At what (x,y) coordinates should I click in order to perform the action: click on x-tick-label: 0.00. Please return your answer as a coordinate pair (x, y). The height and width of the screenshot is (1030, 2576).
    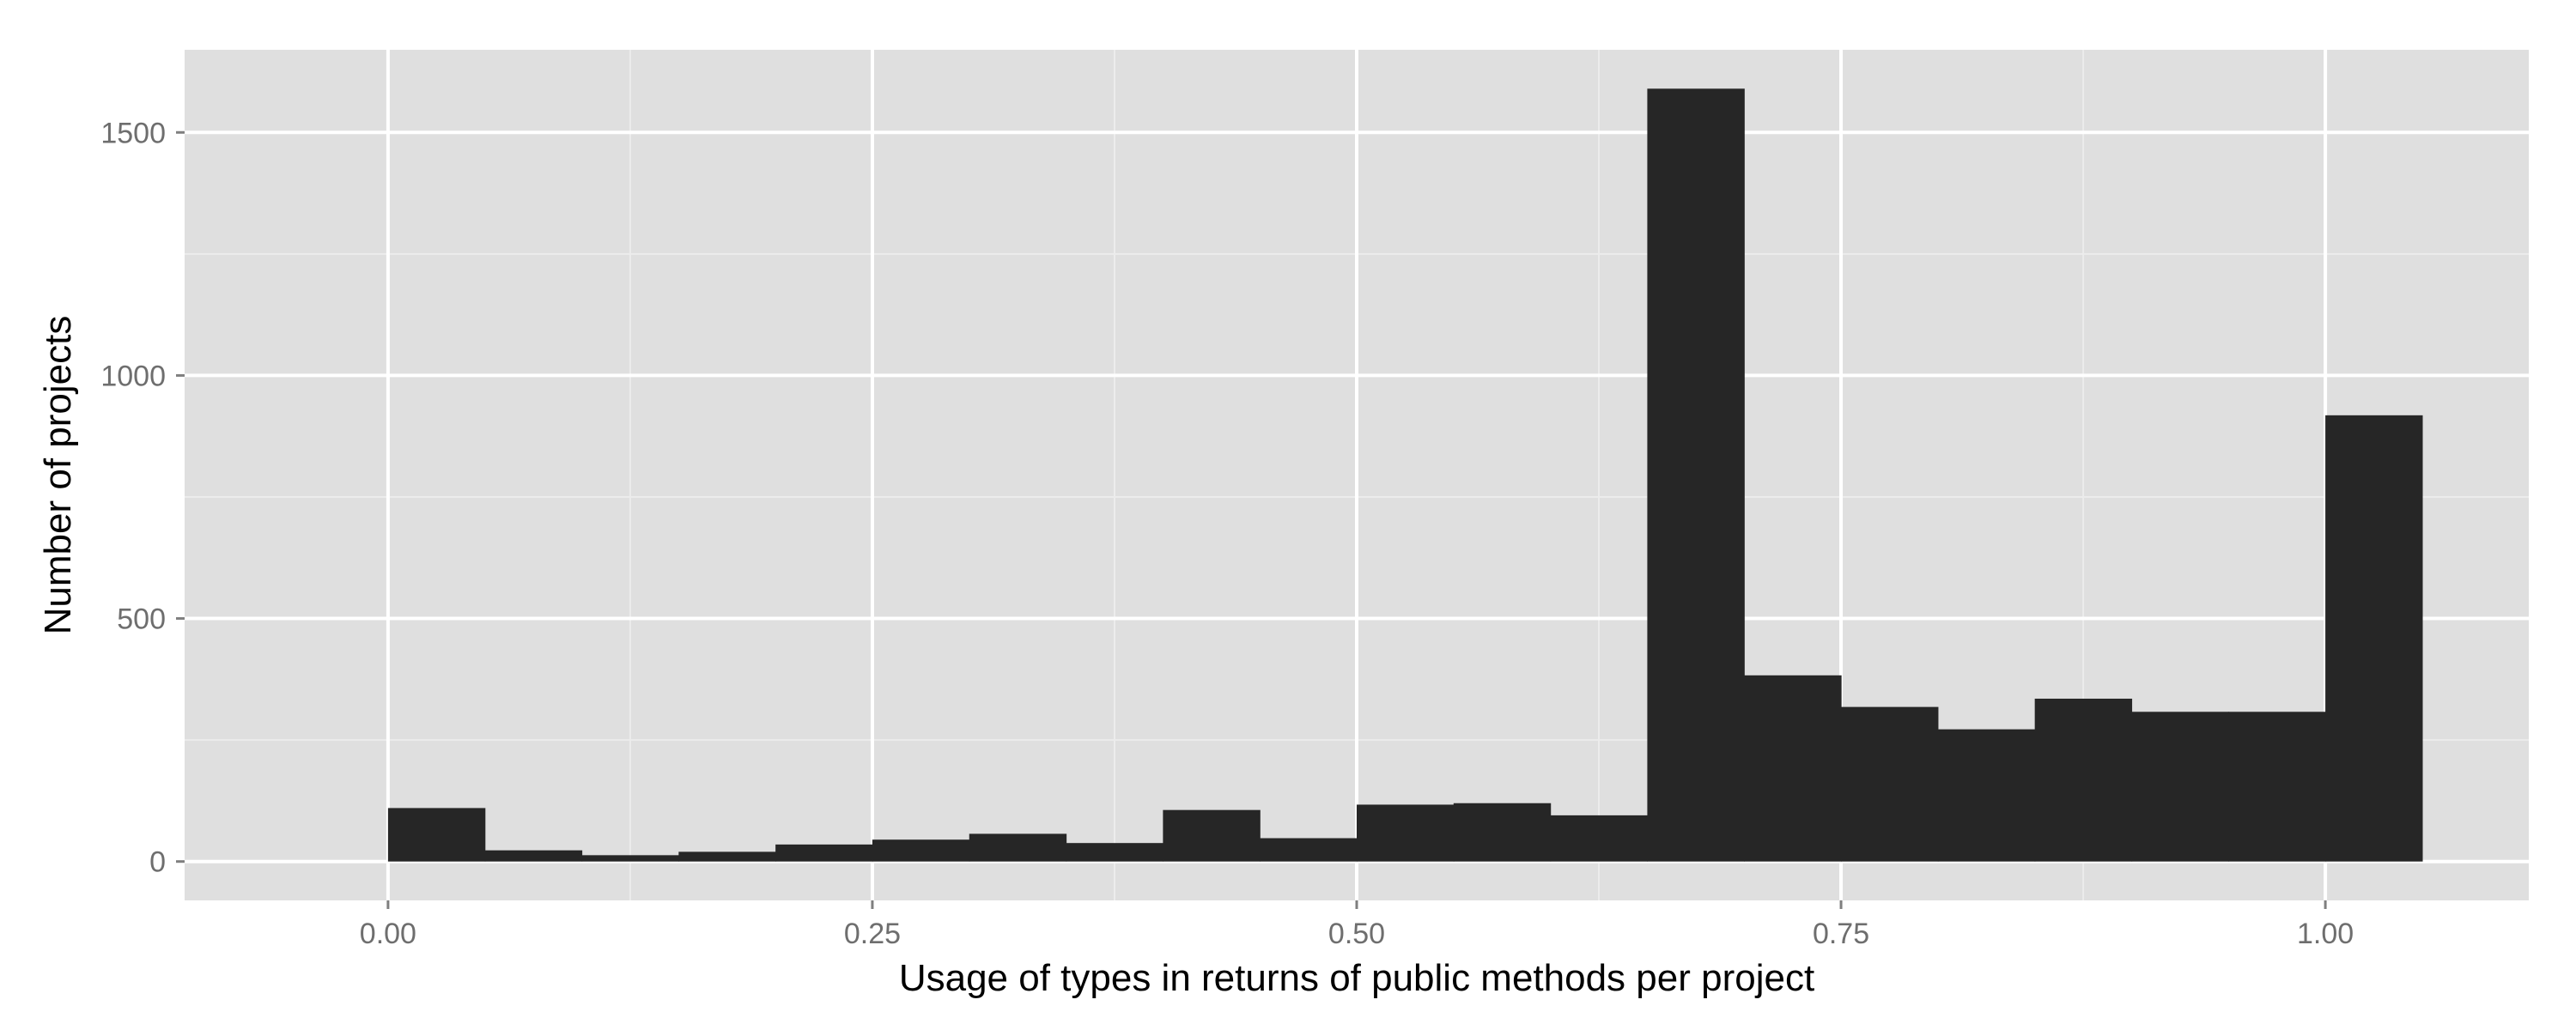
    Looking at the image, I should click on (388, 934).